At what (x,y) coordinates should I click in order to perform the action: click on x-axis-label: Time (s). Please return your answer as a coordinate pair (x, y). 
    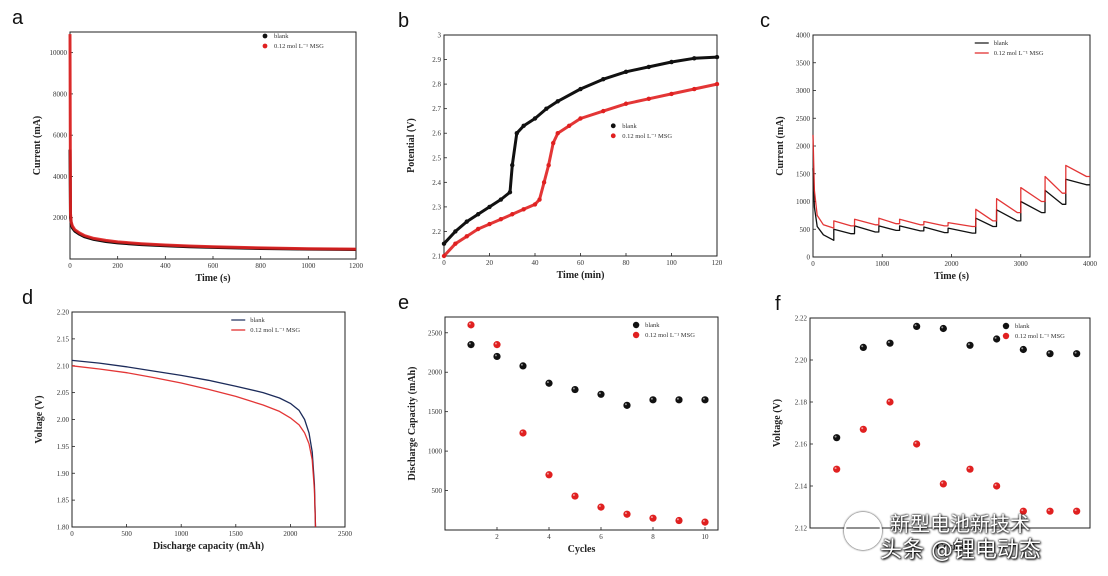
    Looking at the image, I should click on (951, 276).